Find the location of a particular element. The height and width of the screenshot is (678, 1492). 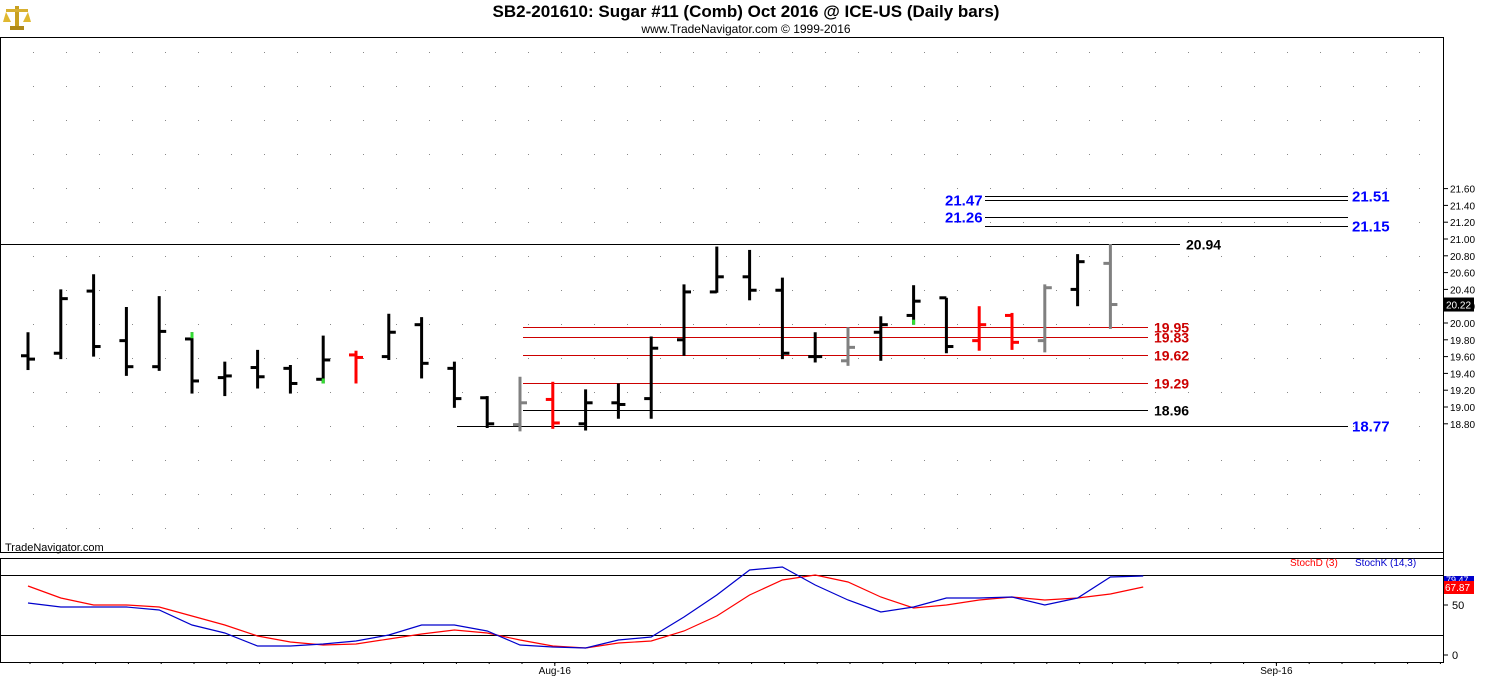

level-label-20-94: 20.94 is located at coordinates (1203, 245).